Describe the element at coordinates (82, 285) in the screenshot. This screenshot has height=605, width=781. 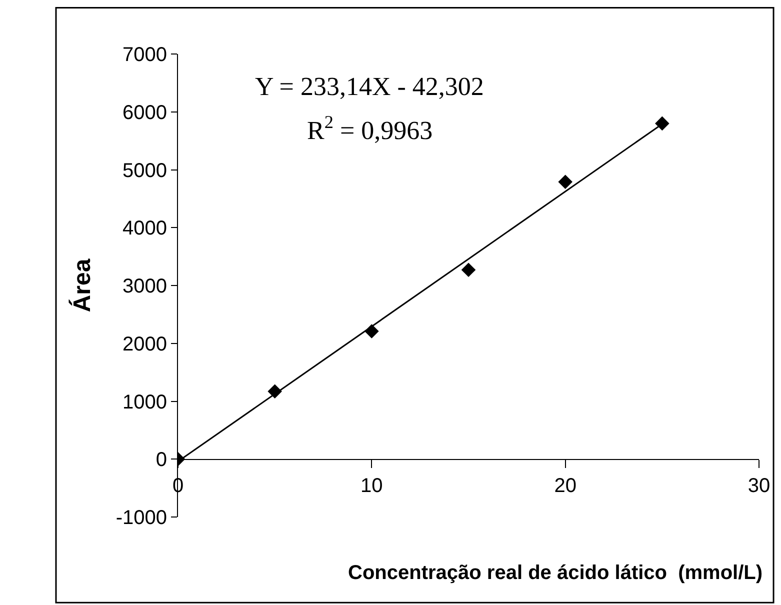
I see `y-axis-title: Área` at that location.